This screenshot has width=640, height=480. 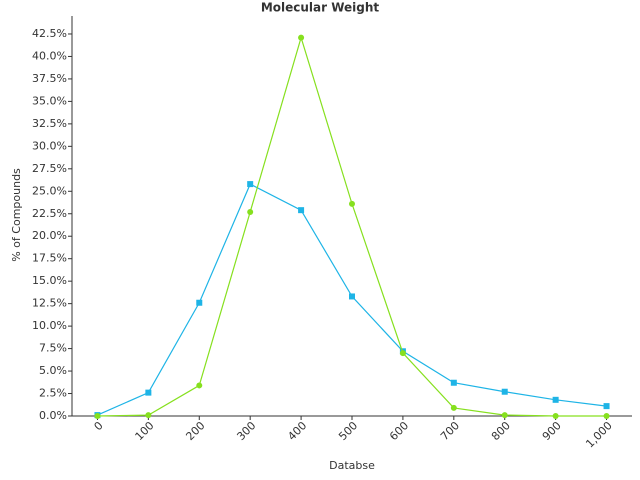 What do you see at coordinates (297, 431) in the screenshot?
I see `x-tick-label: 400` at bounding box center [297, 431].